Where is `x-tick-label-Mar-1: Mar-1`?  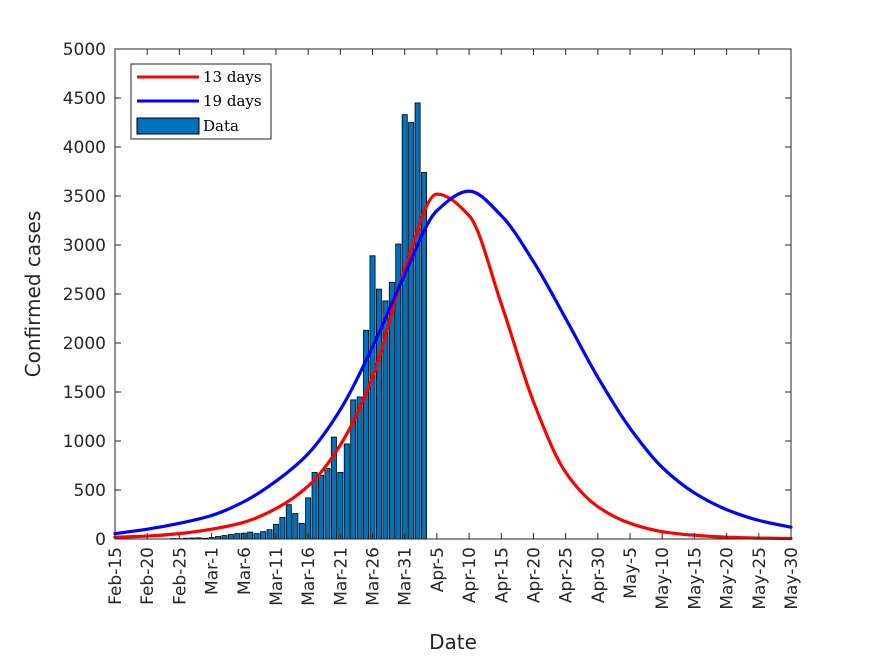 x-tick-label-Mar-1: Mar-1 is located at coordinates (213, 571).